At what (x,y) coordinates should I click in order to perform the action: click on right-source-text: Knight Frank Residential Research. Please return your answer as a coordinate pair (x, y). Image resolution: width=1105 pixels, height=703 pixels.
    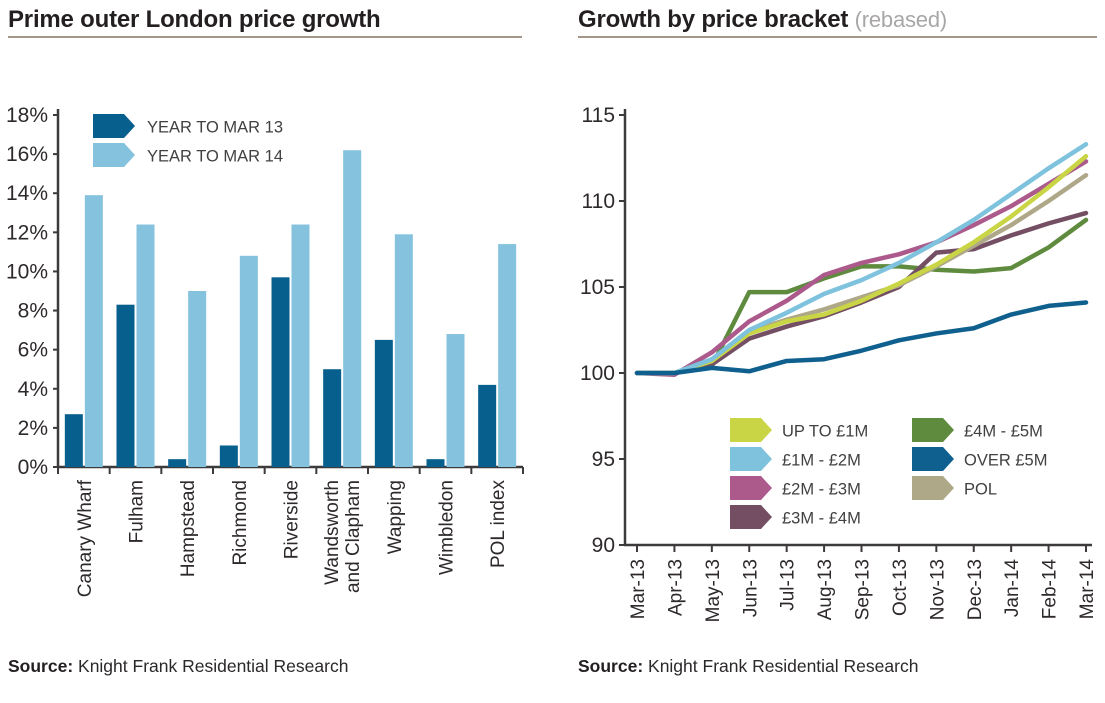
    Looking at the image, I should click on (781, 666).